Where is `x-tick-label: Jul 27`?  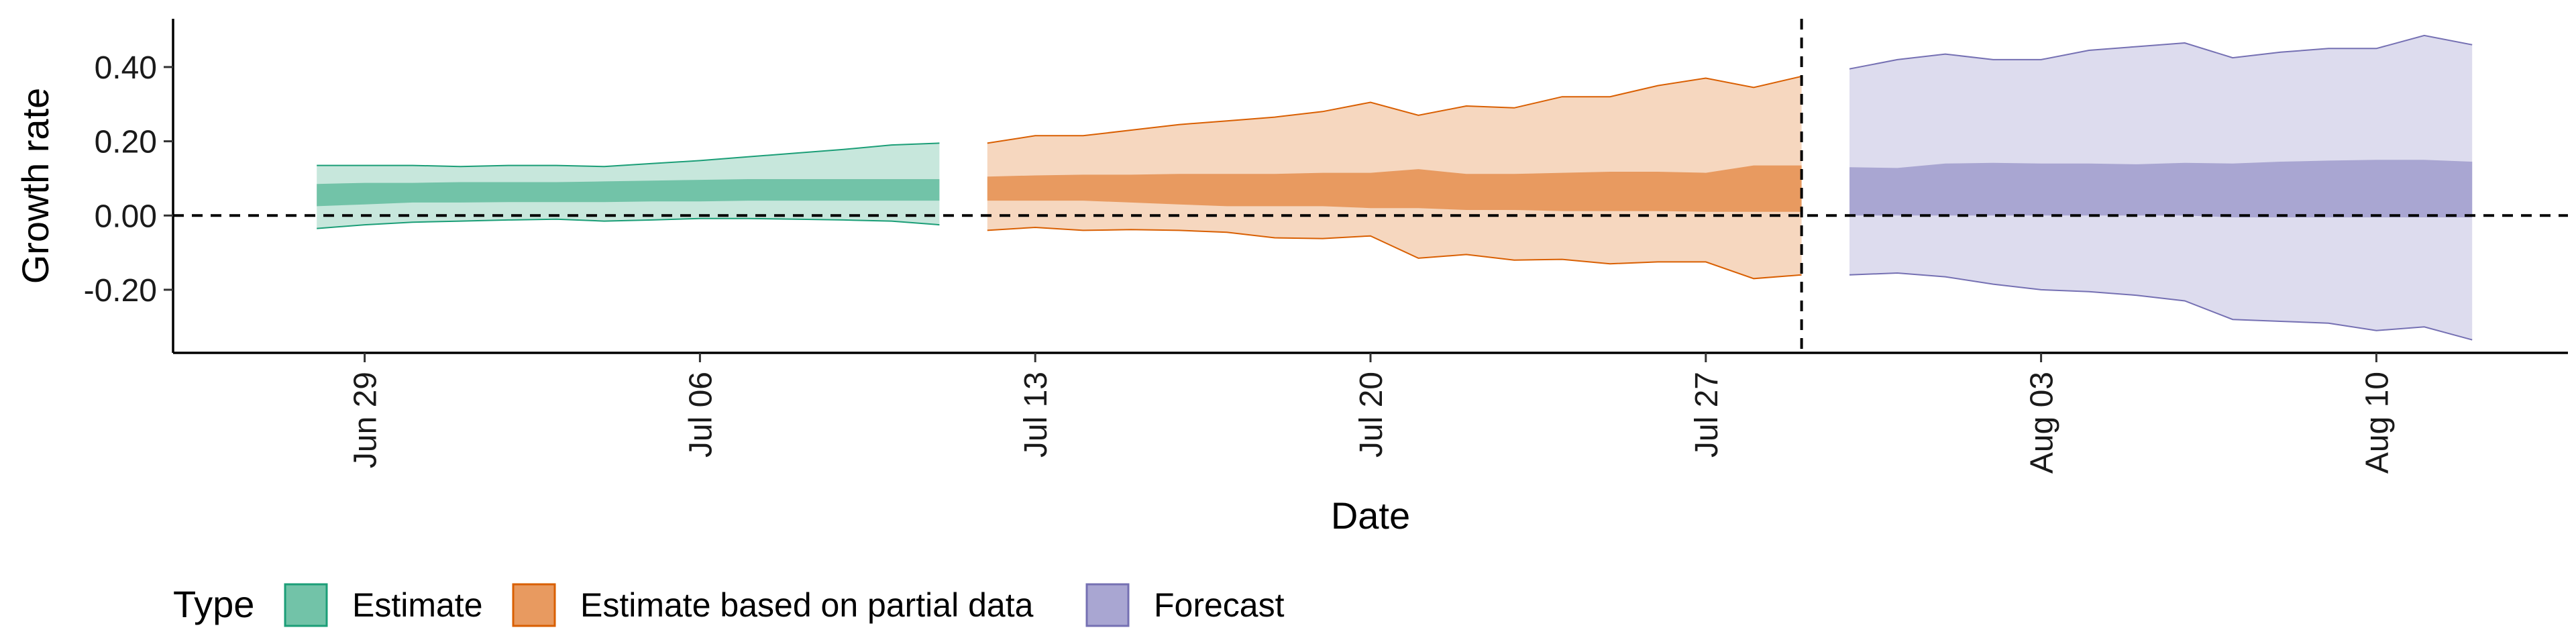 x-tick-label: Jul 27 is located at coordinates (1707, 415).